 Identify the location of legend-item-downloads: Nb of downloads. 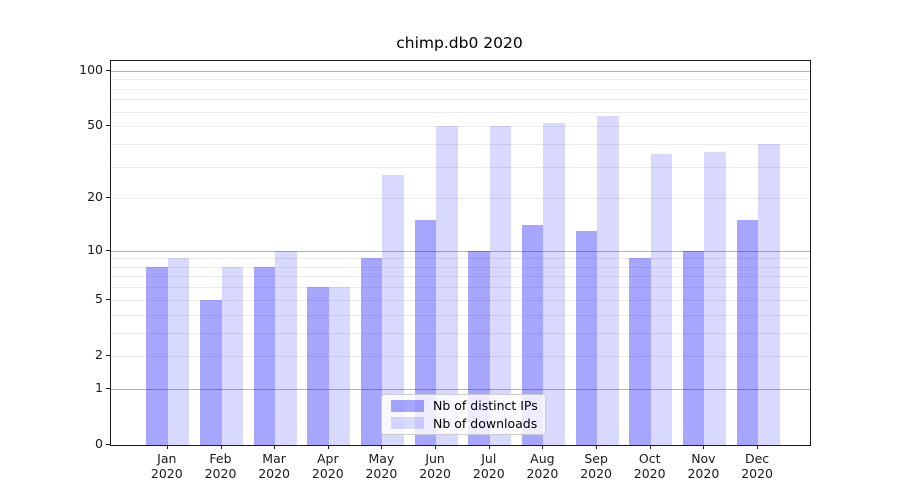
(468, 423).